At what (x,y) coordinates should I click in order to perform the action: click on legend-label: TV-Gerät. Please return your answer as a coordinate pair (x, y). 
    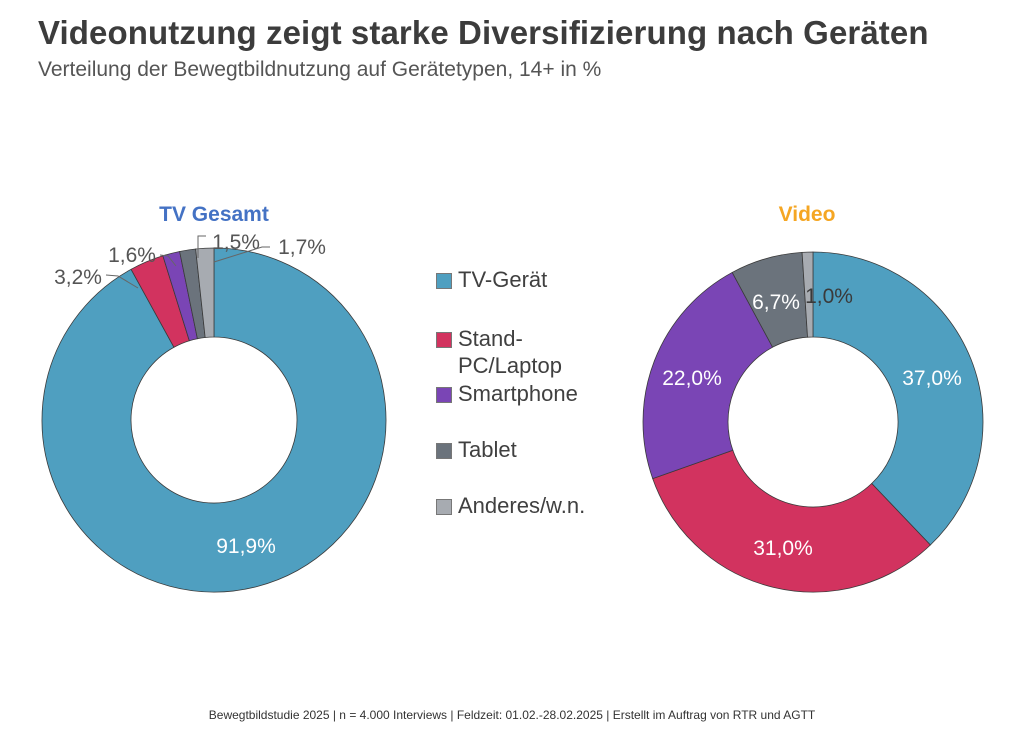
    Looking at the image, I should click on (503, 279).